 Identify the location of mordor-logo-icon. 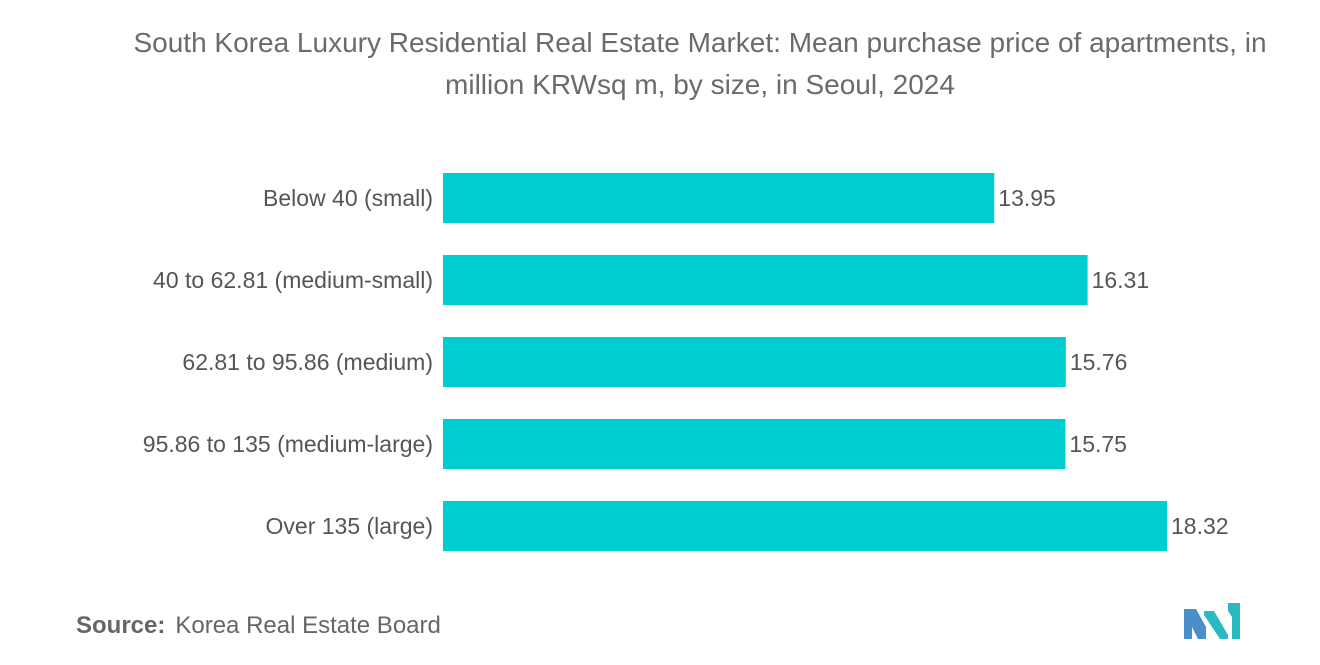
(1212, 621).